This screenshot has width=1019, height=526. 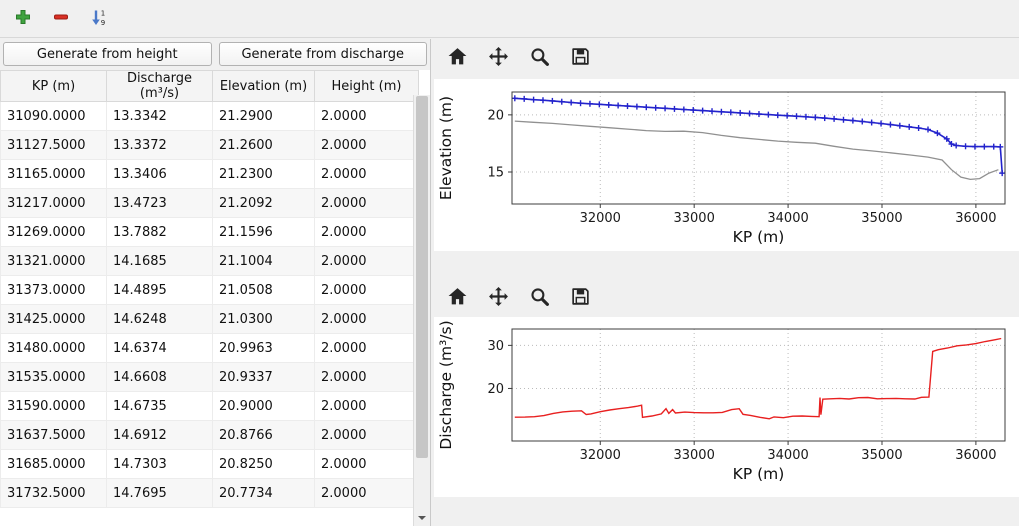 What do you see at coordinates (263, 406) in the screenshot?
I see `table-cell: 20.9000` at bounding box center [263, 406].